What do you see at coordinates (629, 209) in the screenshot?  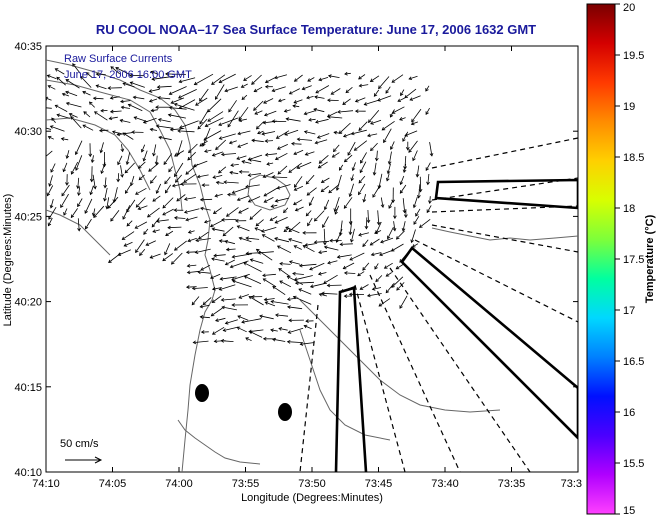 I see `colorbar-tick-label: 18` at bounding box center [629, 209].